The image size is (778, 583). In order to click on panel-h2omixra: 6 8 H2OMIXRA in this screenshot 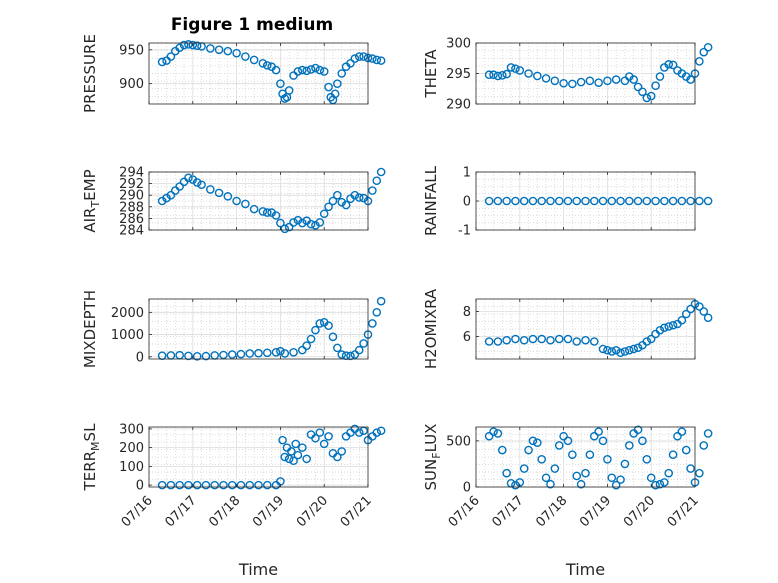, I will do `click(567, 328)`.